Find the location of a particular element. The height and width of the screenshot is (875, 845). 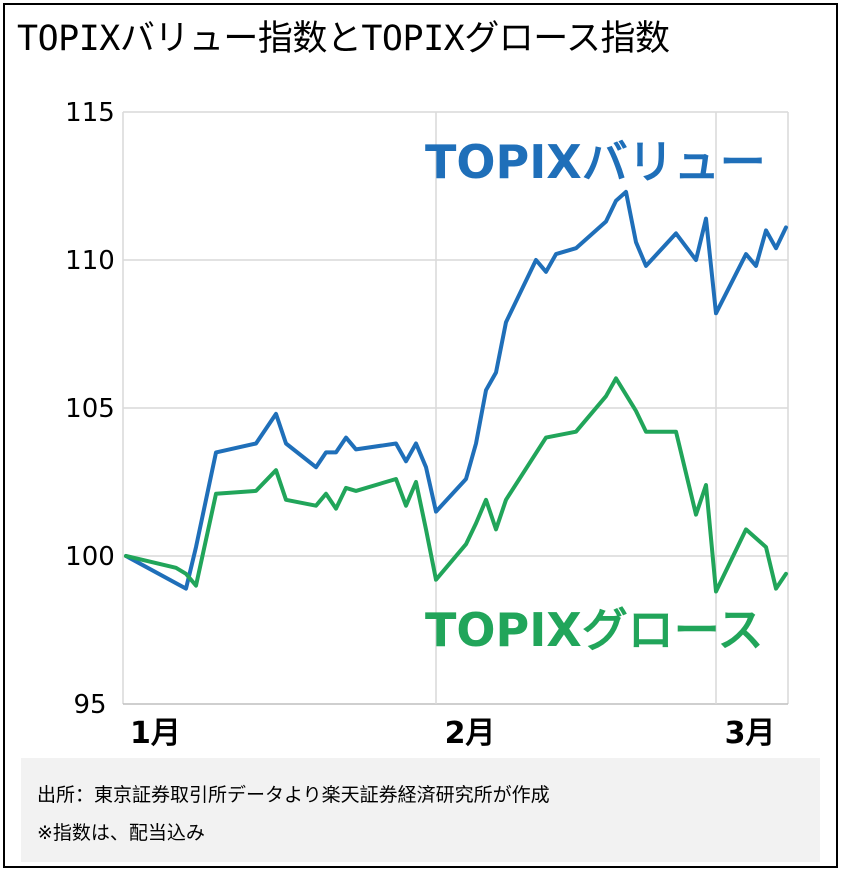

y-axis-ticks: 95 100 105 110 115 is located at coordinates (90, 409).